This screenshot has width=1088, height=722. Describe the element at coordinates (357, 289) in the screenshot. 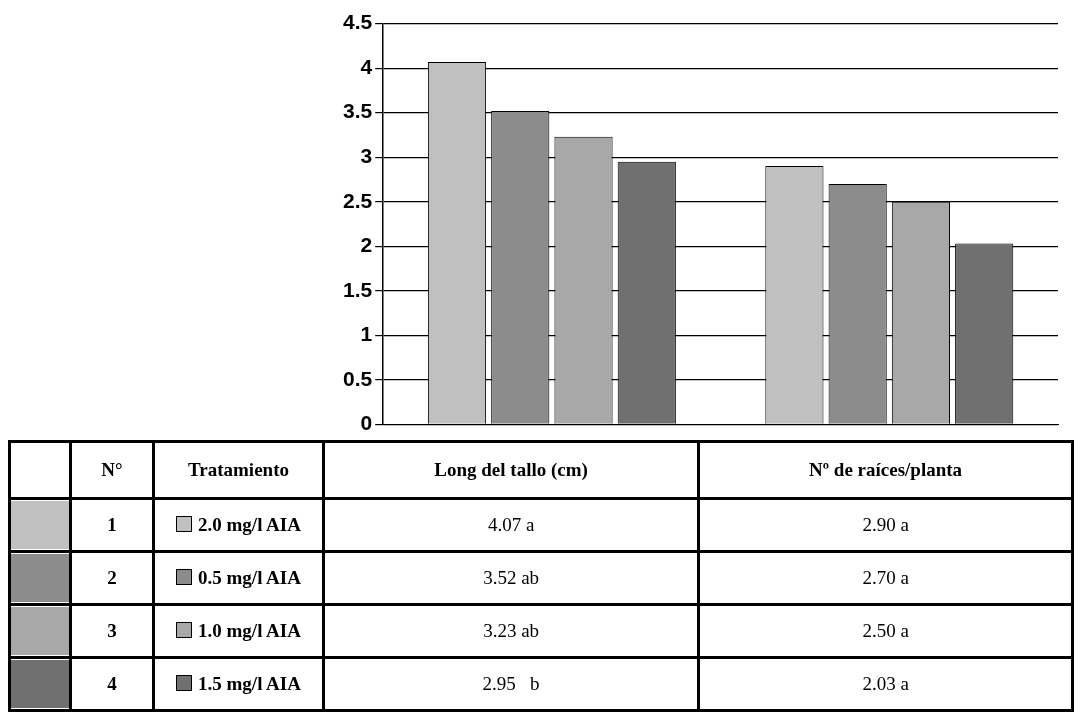

I see `y-tick-label: 1.5` at that location.